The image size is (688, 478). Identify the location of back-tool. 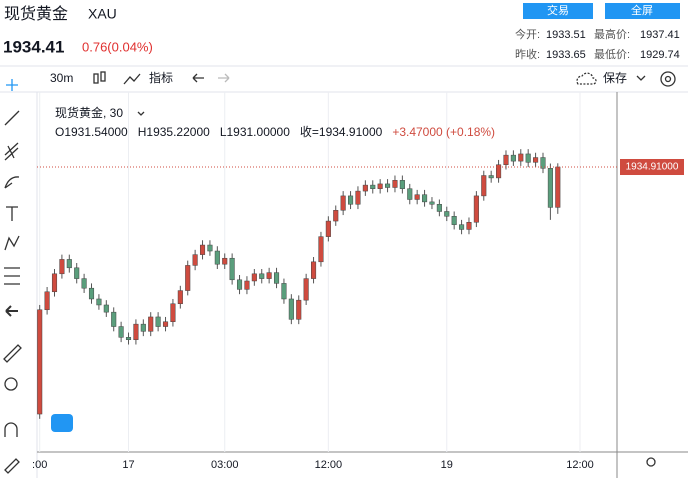
(11, 311).